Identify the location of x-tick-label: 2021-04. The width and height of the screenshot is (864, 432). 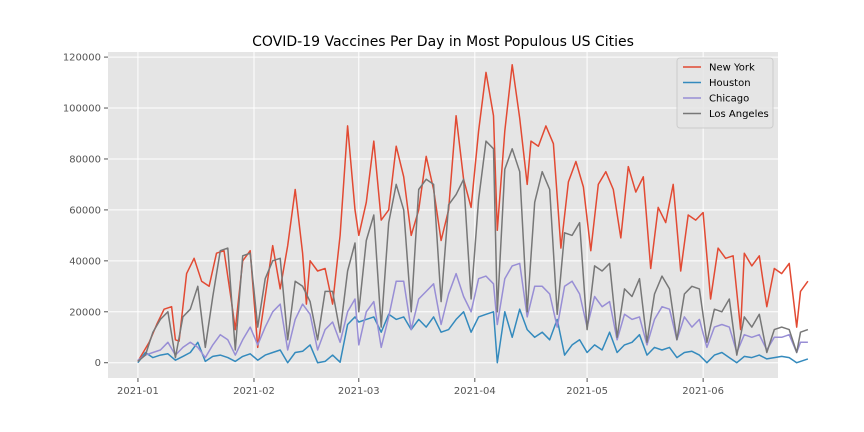
(475, 391).